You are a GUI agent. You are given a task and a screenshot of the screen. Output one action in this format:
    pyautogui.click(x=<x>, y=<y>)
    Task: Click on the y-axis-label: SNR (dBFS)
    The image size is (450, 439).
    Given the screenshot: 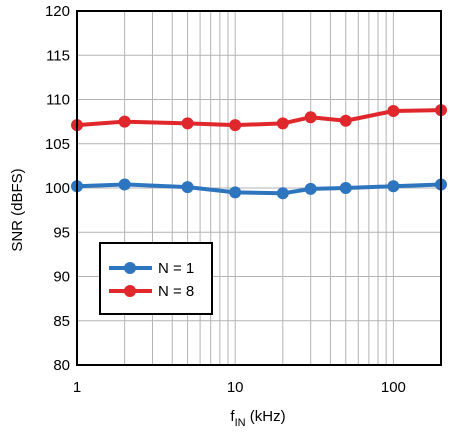 What is the action you would take?
    pyautogui.click(x=17, y=209)
    